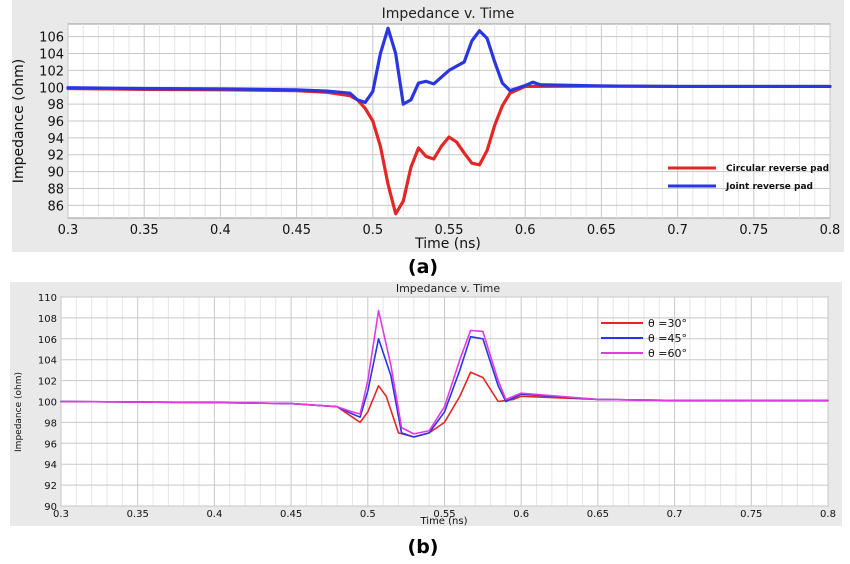 The image size is (850, 564). Describe the element at coordinates (19, 412) in the screenshot. I see `chart-b-y-axis-label: Impedance (ohm)` at that location.